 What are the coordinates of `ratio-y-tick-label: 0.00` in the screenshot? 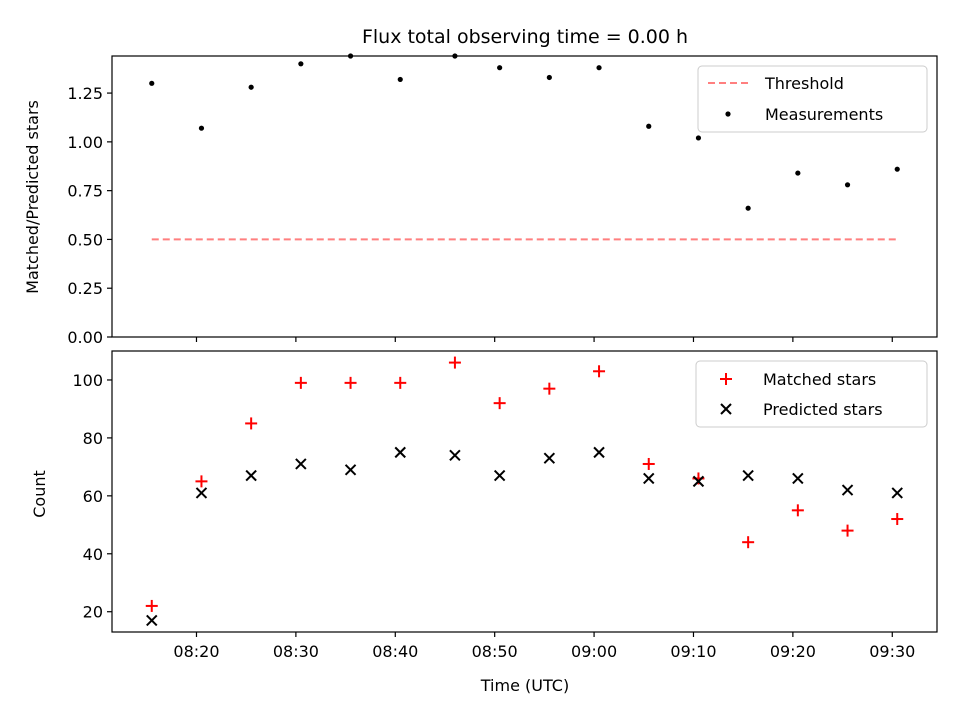 It's located at (85, 337).